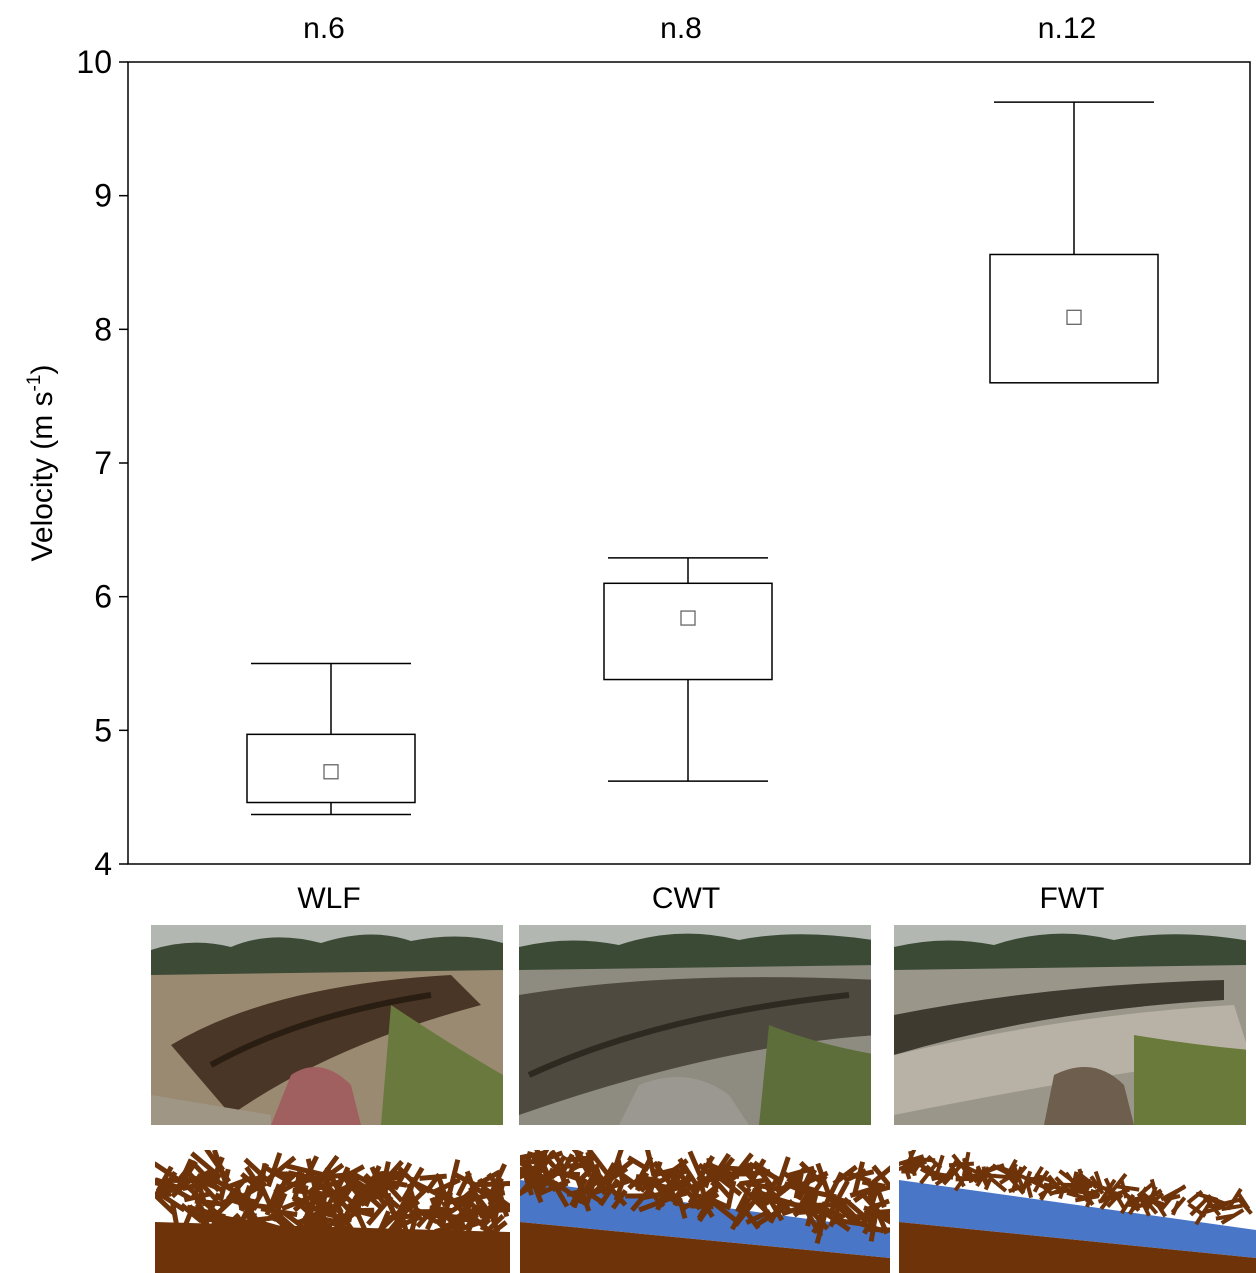  I want to click on sample-size-labels: n.6 n.8 n.12, so click(699, 28).